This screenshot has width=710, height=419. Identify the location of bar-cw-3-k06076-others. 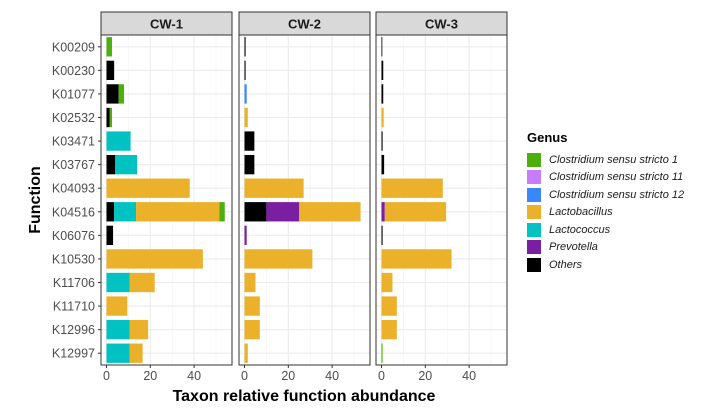
(382, 235).